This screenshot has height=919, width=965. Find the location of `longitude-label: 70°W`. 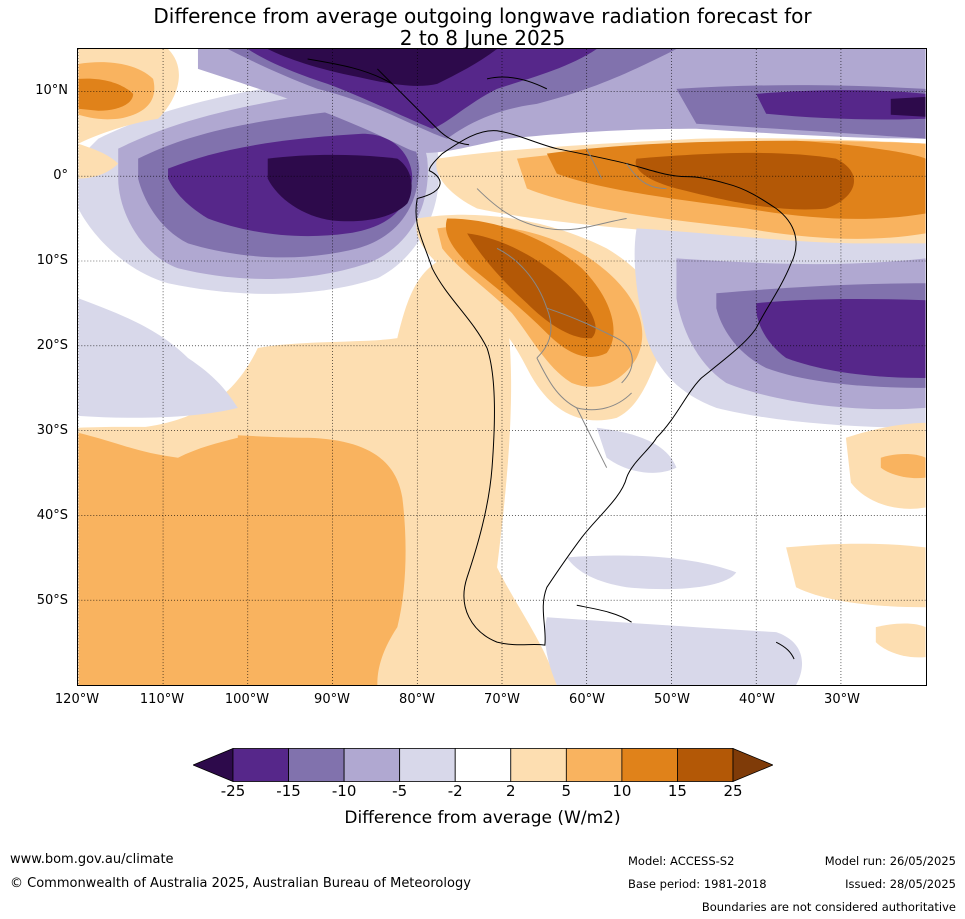

longitude-label: 70°W is located at coordinates (502, 699).